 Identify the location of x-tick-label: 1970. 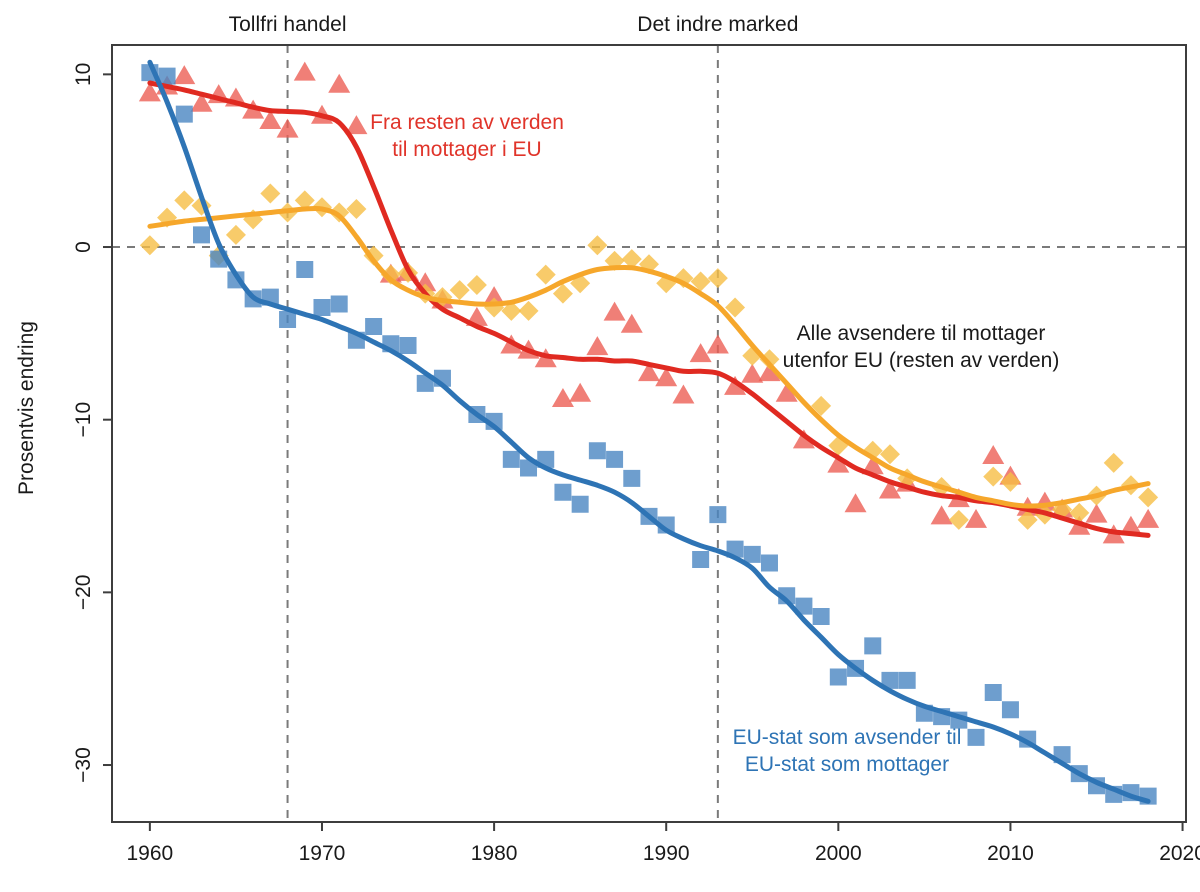
(322, 853).